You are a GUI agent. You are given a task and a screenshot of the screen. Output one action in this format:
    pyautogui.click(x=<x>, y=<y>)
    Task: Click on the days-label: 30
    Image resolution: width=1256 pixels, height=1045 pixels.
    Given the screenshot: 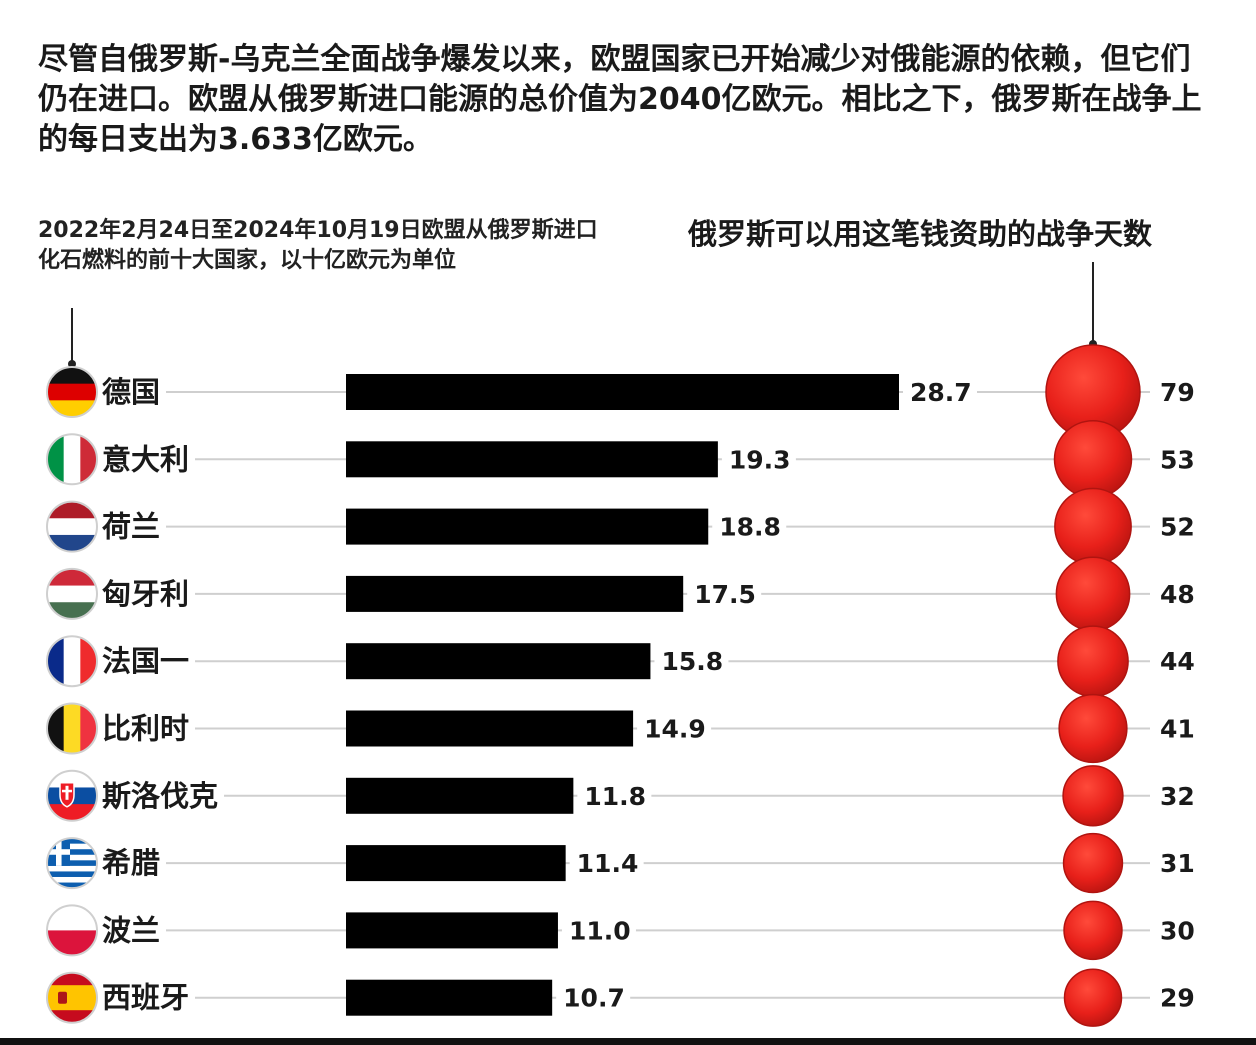 What is the action you would take?
    pyautogui.click(x=1177, y=930)
    